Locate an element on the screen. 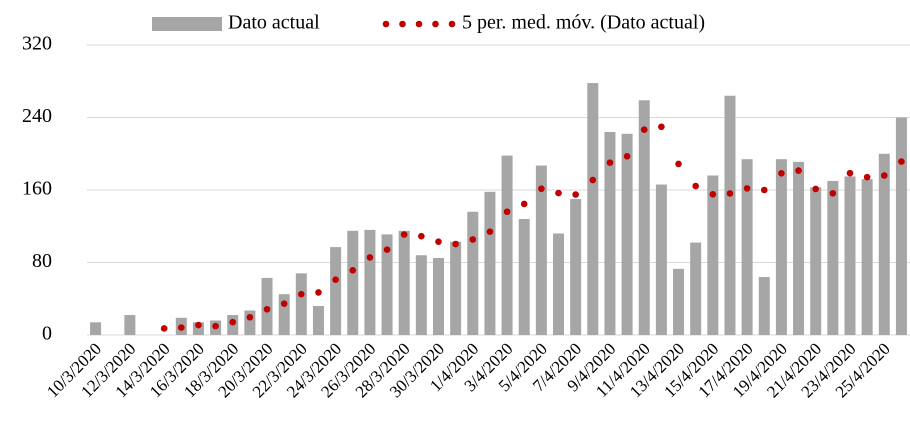 The height and width of the screenshot is (430, 910). y-tick-label: 160 is located at coordinates (37, 189).